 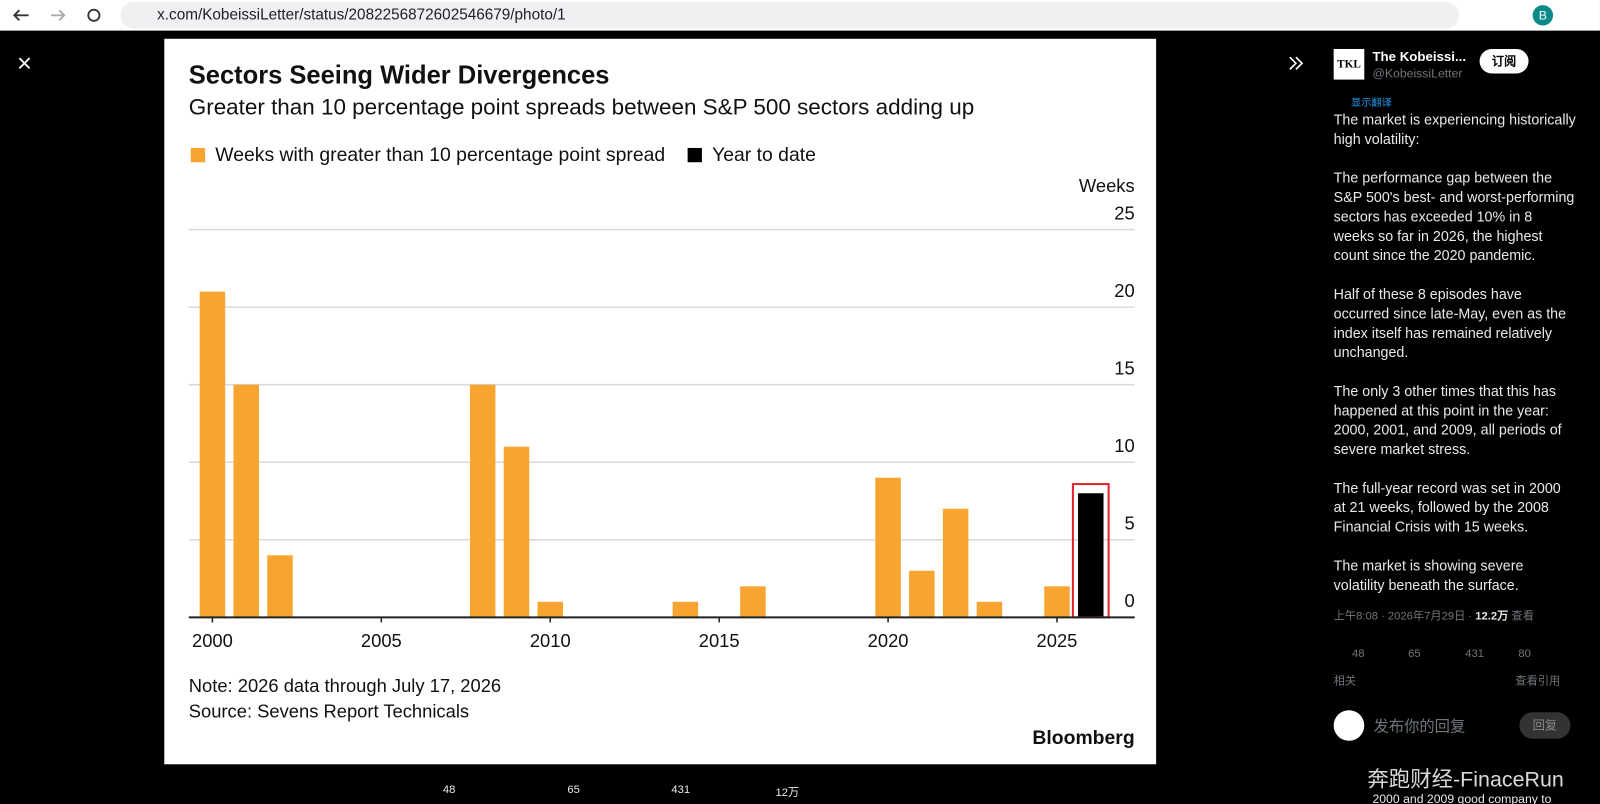 What do you see at coordinates (550, 640) in the screenshot?
I see `x-tick-label: 2010` at bounding box center [550, 640].